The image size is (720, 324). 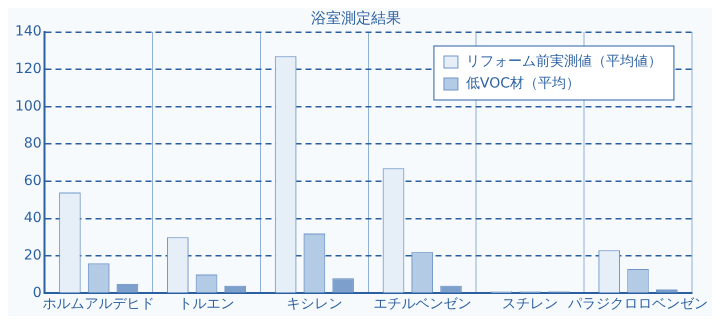 I want to click on y-tick-label: 20, so click(x=33, y=256).